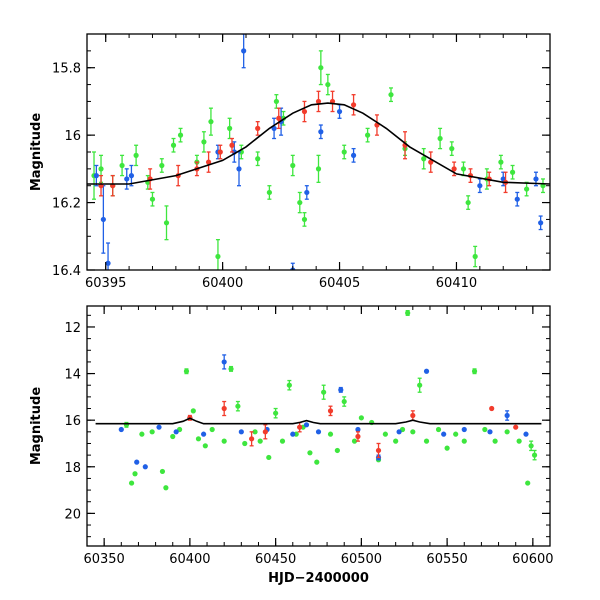  Describe the element at coordinates (456, 283) in the screenshot. I see `top-x-tick-label-3: 60410` at that location.